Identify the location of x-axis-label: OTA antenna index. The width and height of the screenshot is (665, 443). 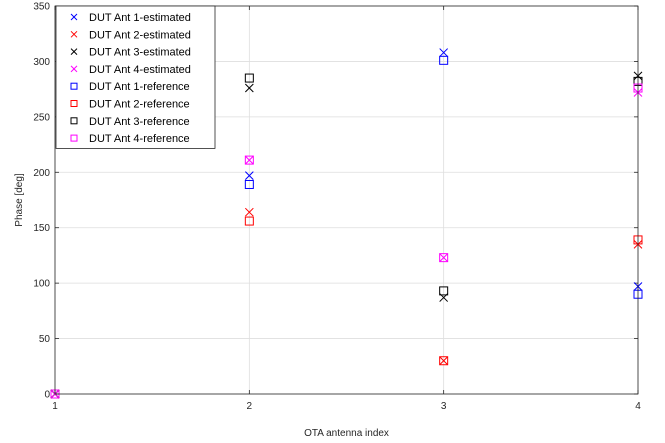
(346, 433).